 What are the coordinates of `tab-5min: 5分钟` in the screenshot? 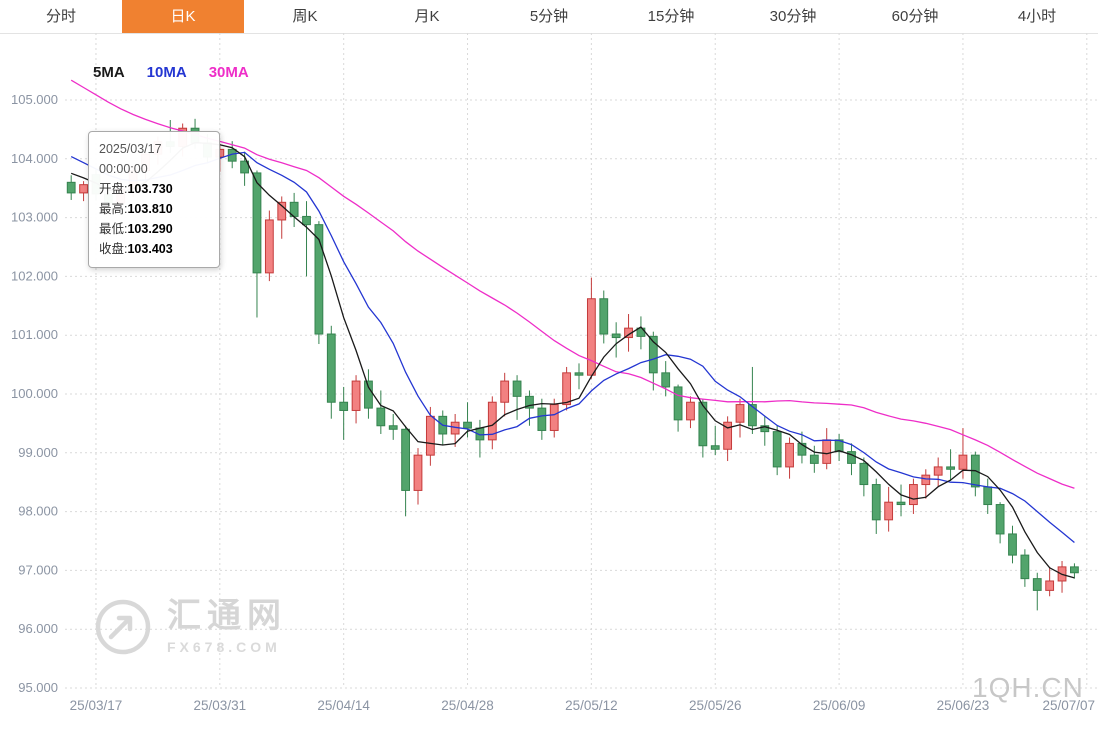 It's located at (549, 16).